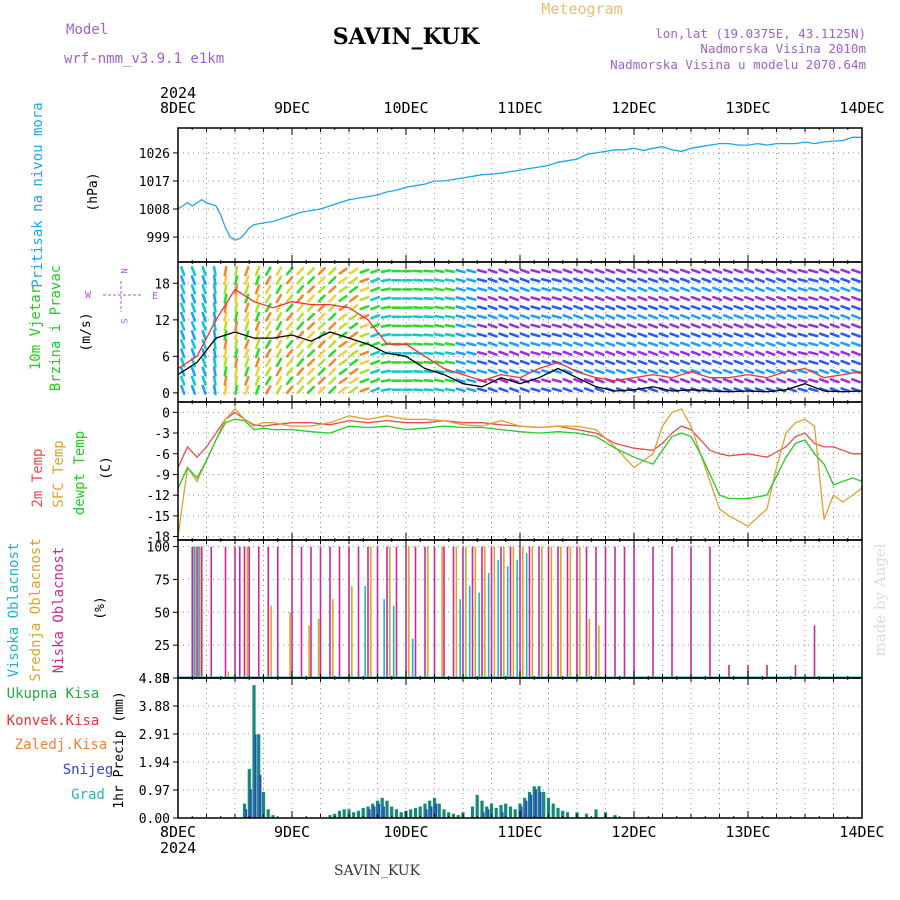  I want to click on x-day-label-bottom: 13DEC, so click(747, 832).